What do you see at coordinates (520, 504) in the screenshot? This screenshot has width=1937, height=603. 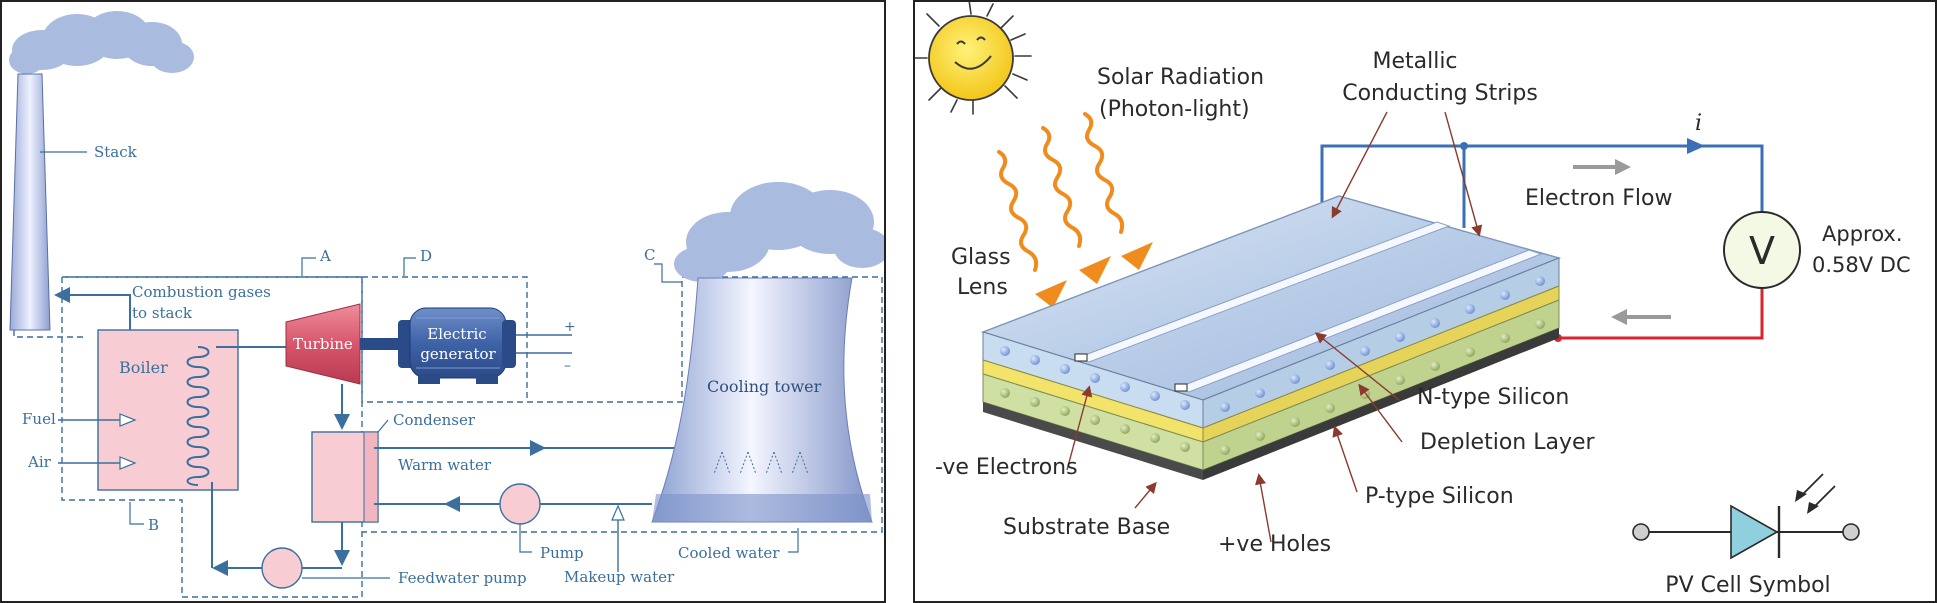 I see `pump` at bounding box center [520, 504].